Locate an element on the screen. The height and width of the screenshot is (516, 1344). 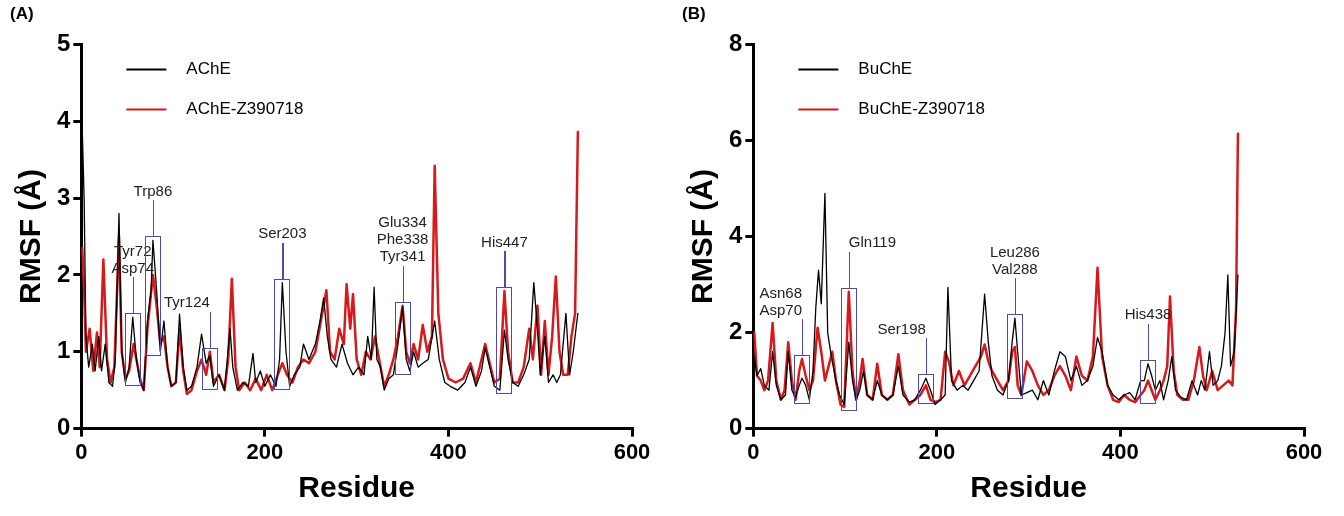
y-tick-label: 6 is located at coordinates (735, 139).